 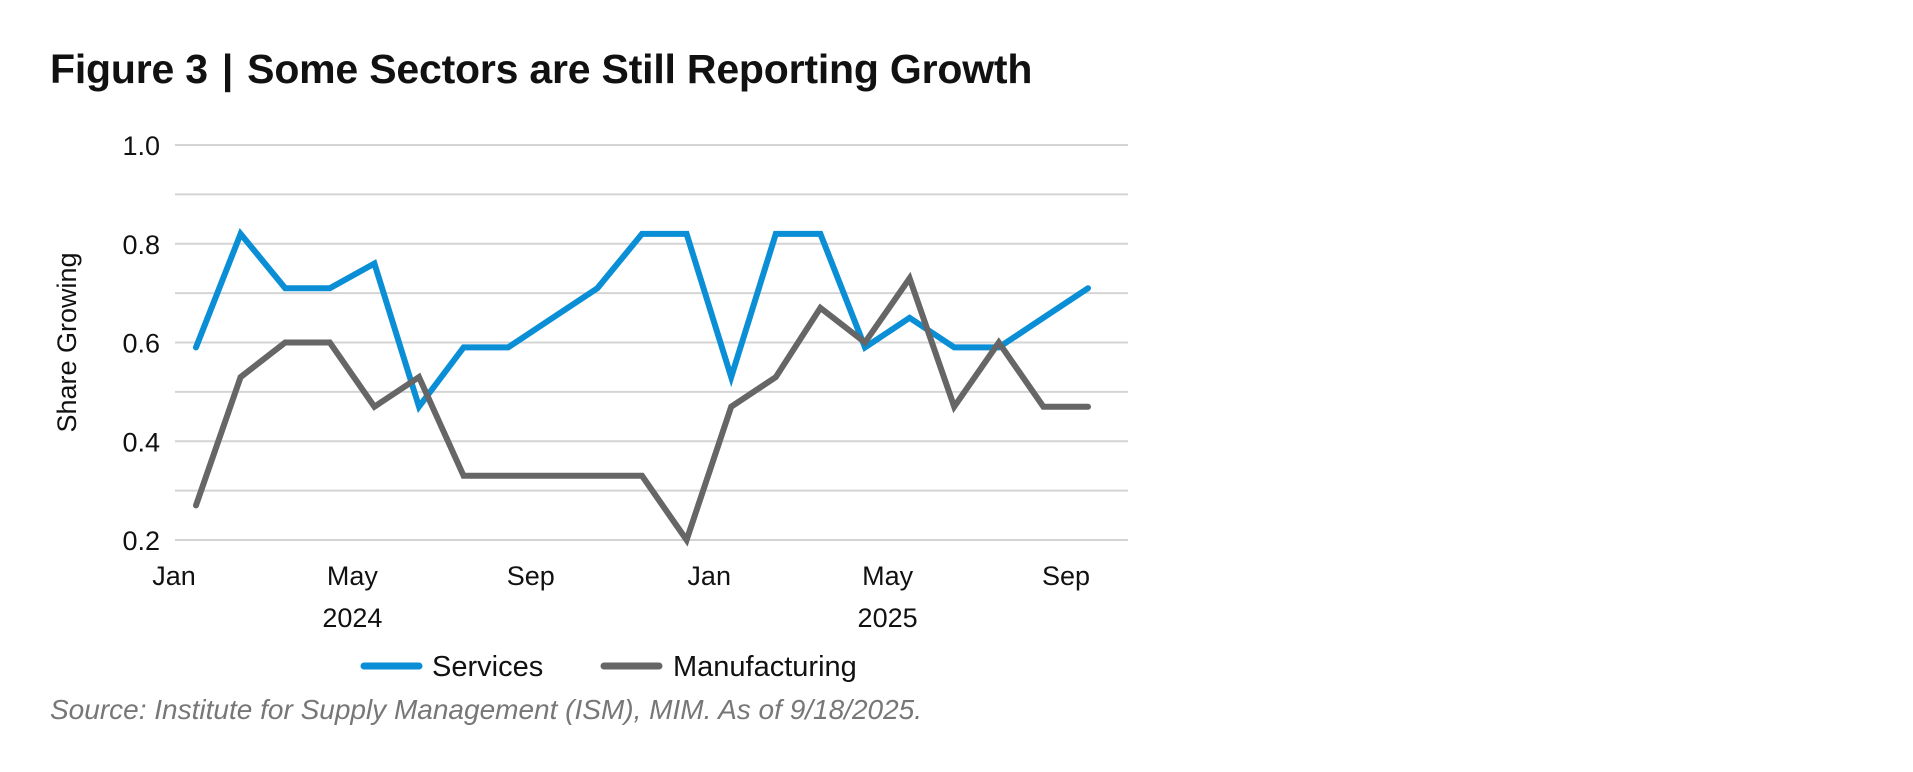 What do you see at coordinates (487, 667) in the screenshot?
I see `legend-label-services: Services` at bounding box center [487, 667].